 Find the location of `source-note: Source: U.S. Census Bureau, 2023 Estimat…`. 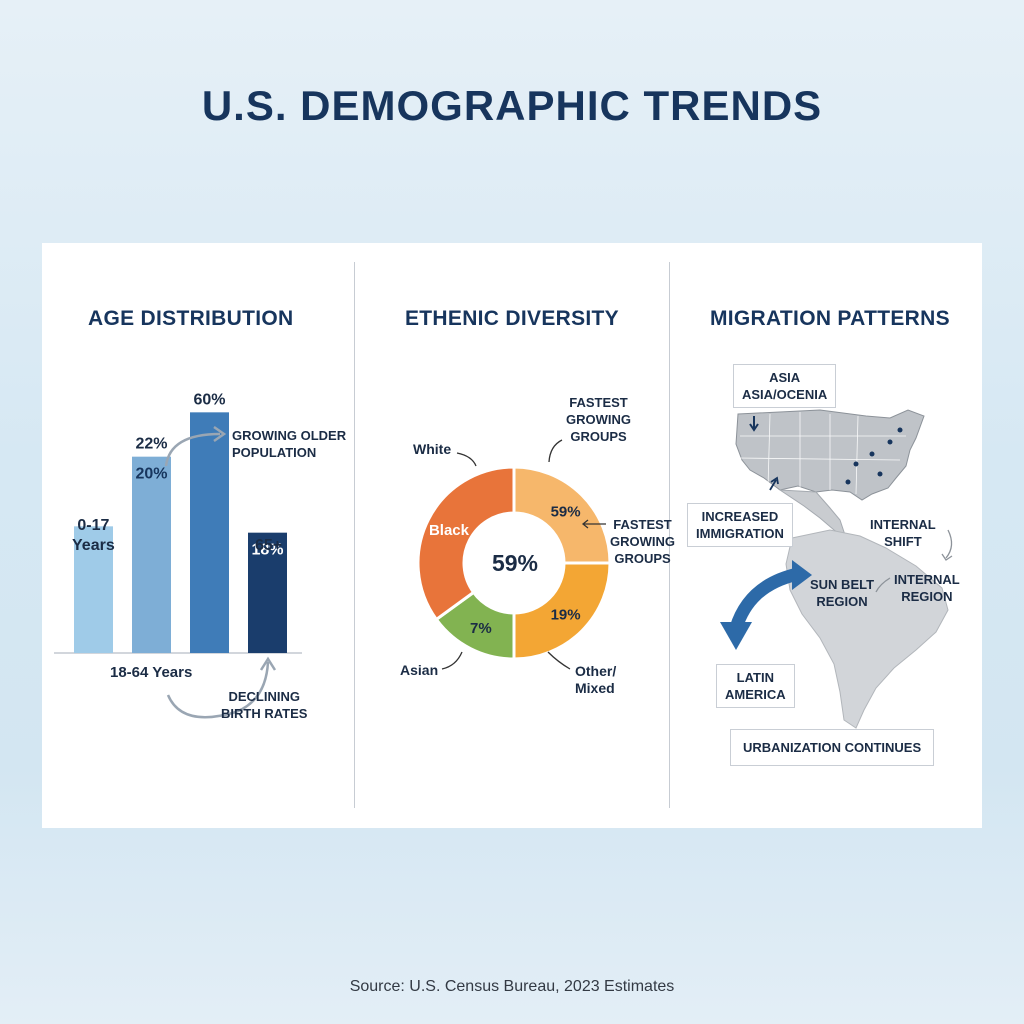

source-note: Source: U.S. Census Bureau, 2023 Estimat… is located at coordinates (512, 986).